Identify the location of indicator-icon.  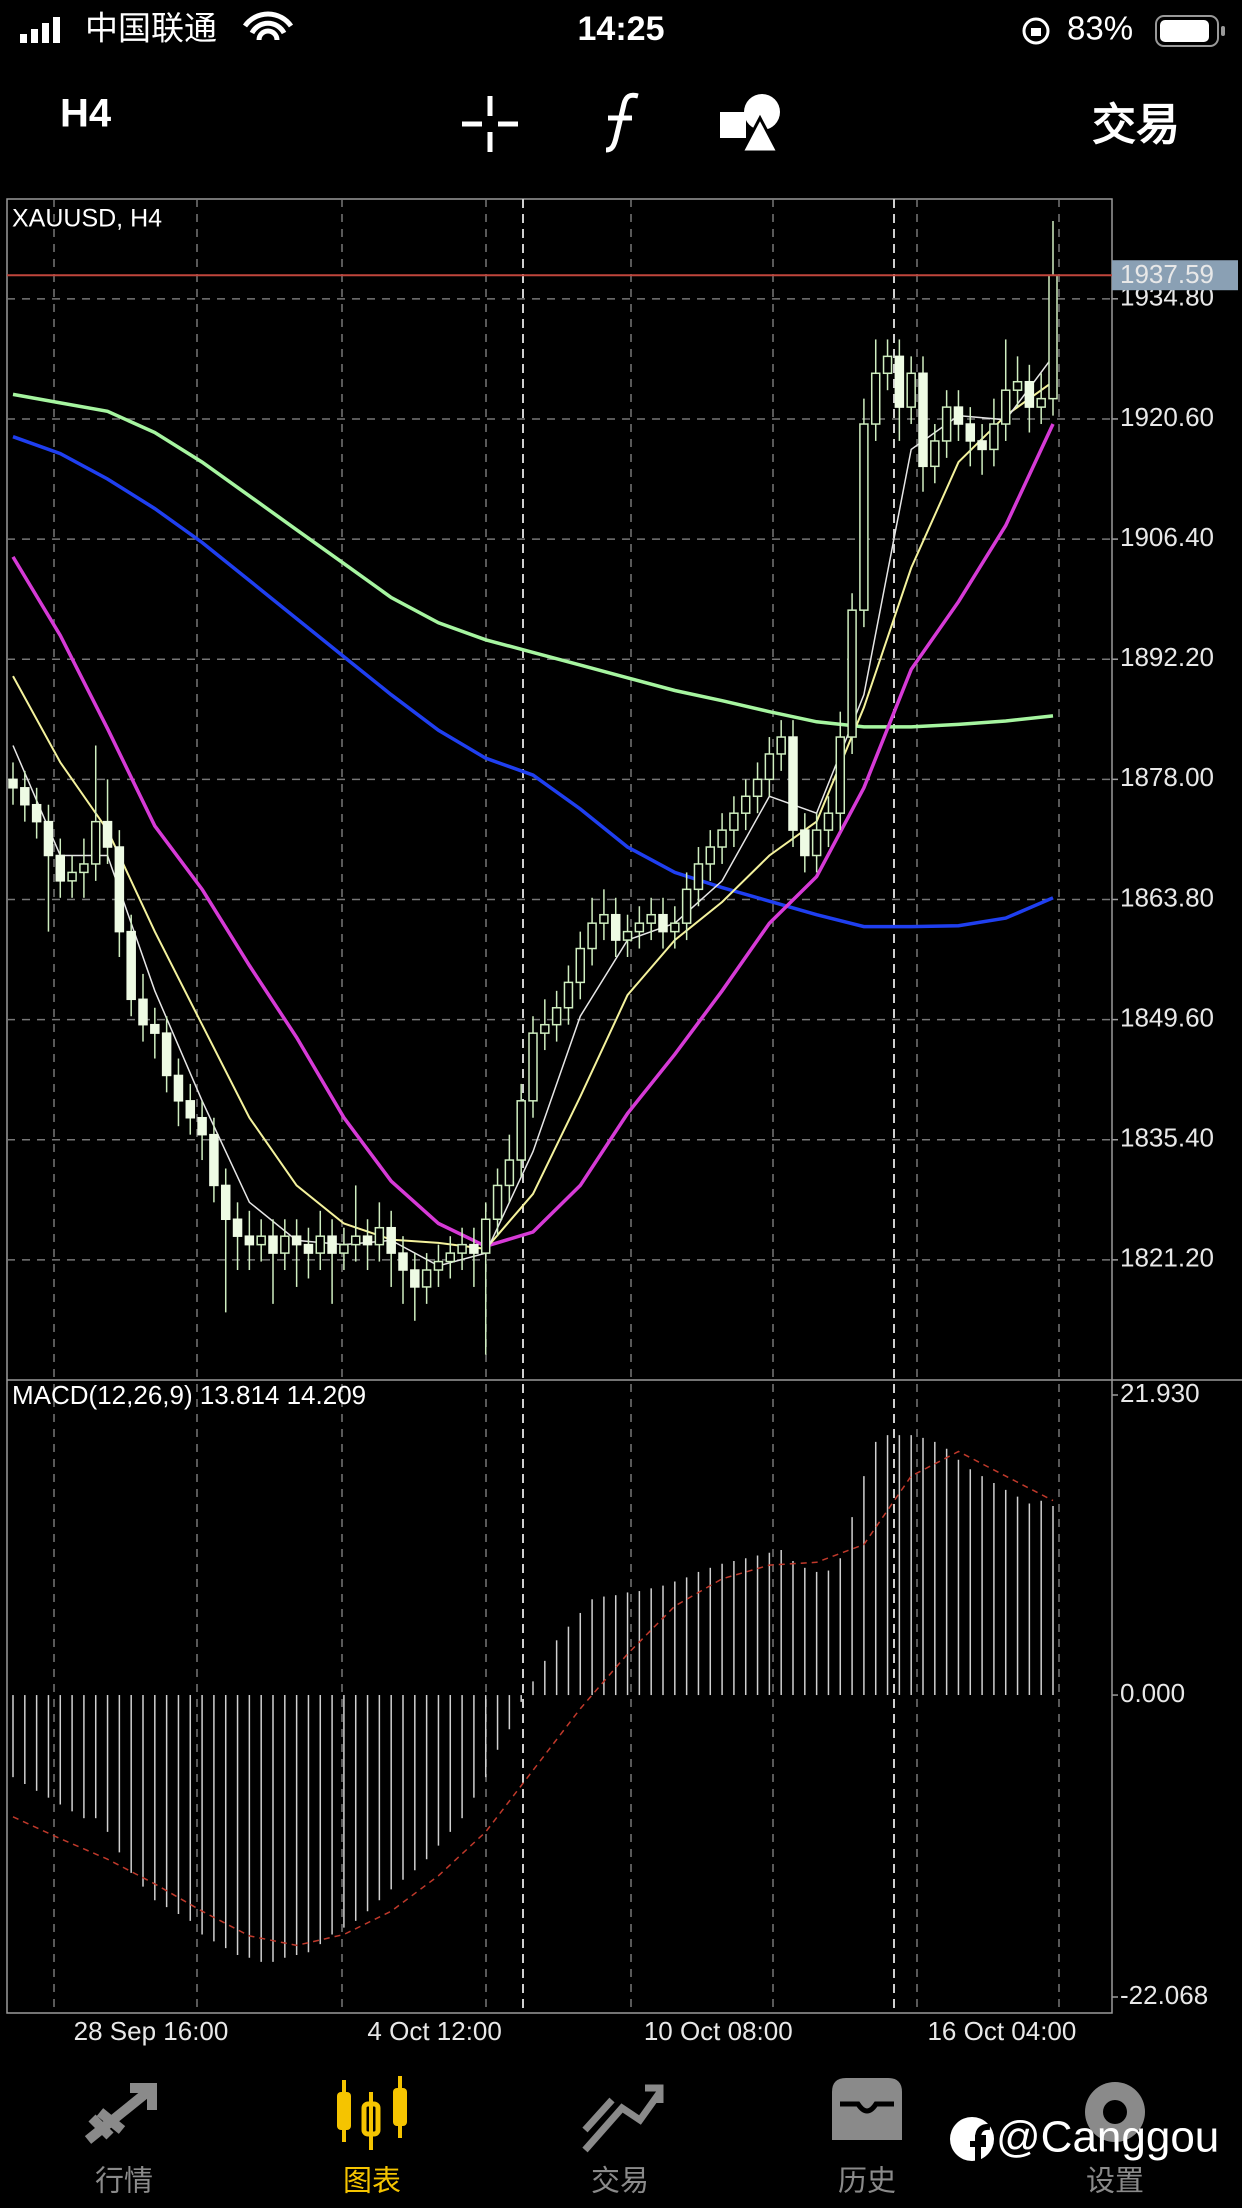
(622, 122).